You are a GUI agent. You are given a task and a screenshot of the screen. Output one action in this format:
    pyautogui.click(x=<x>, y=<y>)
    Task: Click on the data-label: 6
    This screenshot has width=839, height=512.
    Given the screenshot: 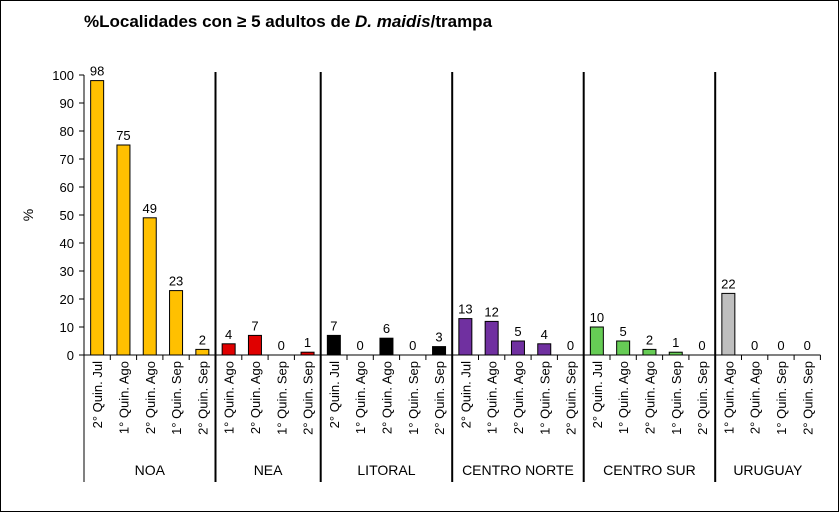 What is the action you would take?
    pyautogui.click(x=386, y=328)
    